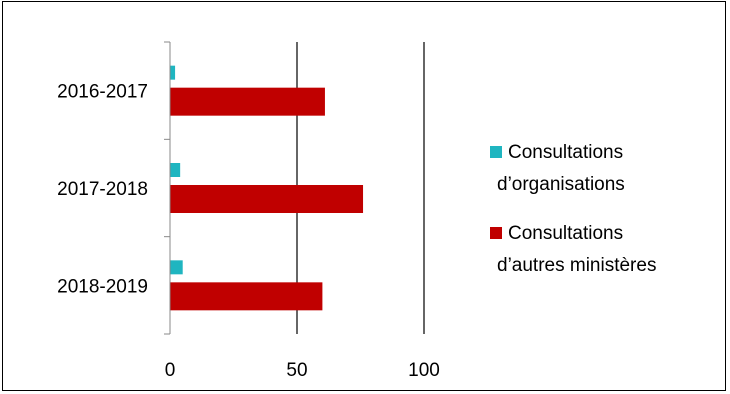 Image resolution: width=730 pixels, height=394 pixels. I want to click on legend-label: d’autres ministères, so click(576, 265).